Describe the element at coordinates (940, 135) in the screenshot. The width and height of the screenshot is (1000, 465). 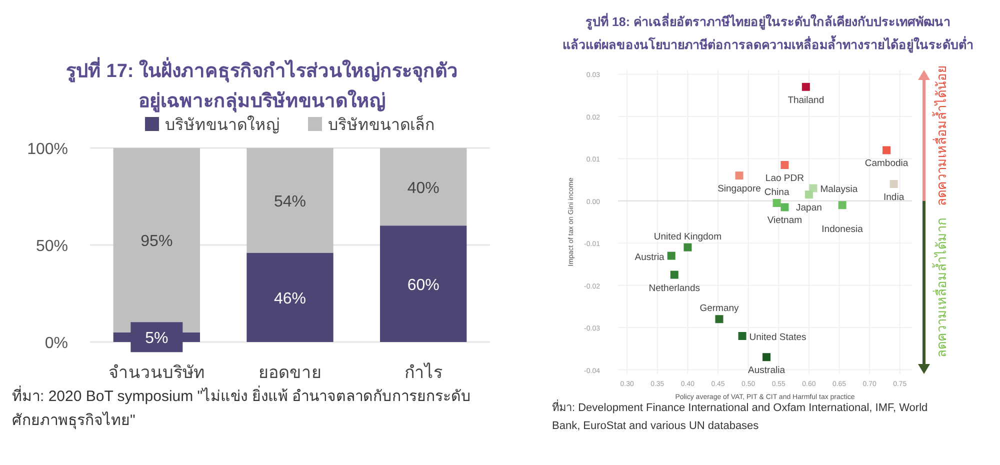
I see `text: ลดความเหลื่อมล้ำได้น้อย` at that location.